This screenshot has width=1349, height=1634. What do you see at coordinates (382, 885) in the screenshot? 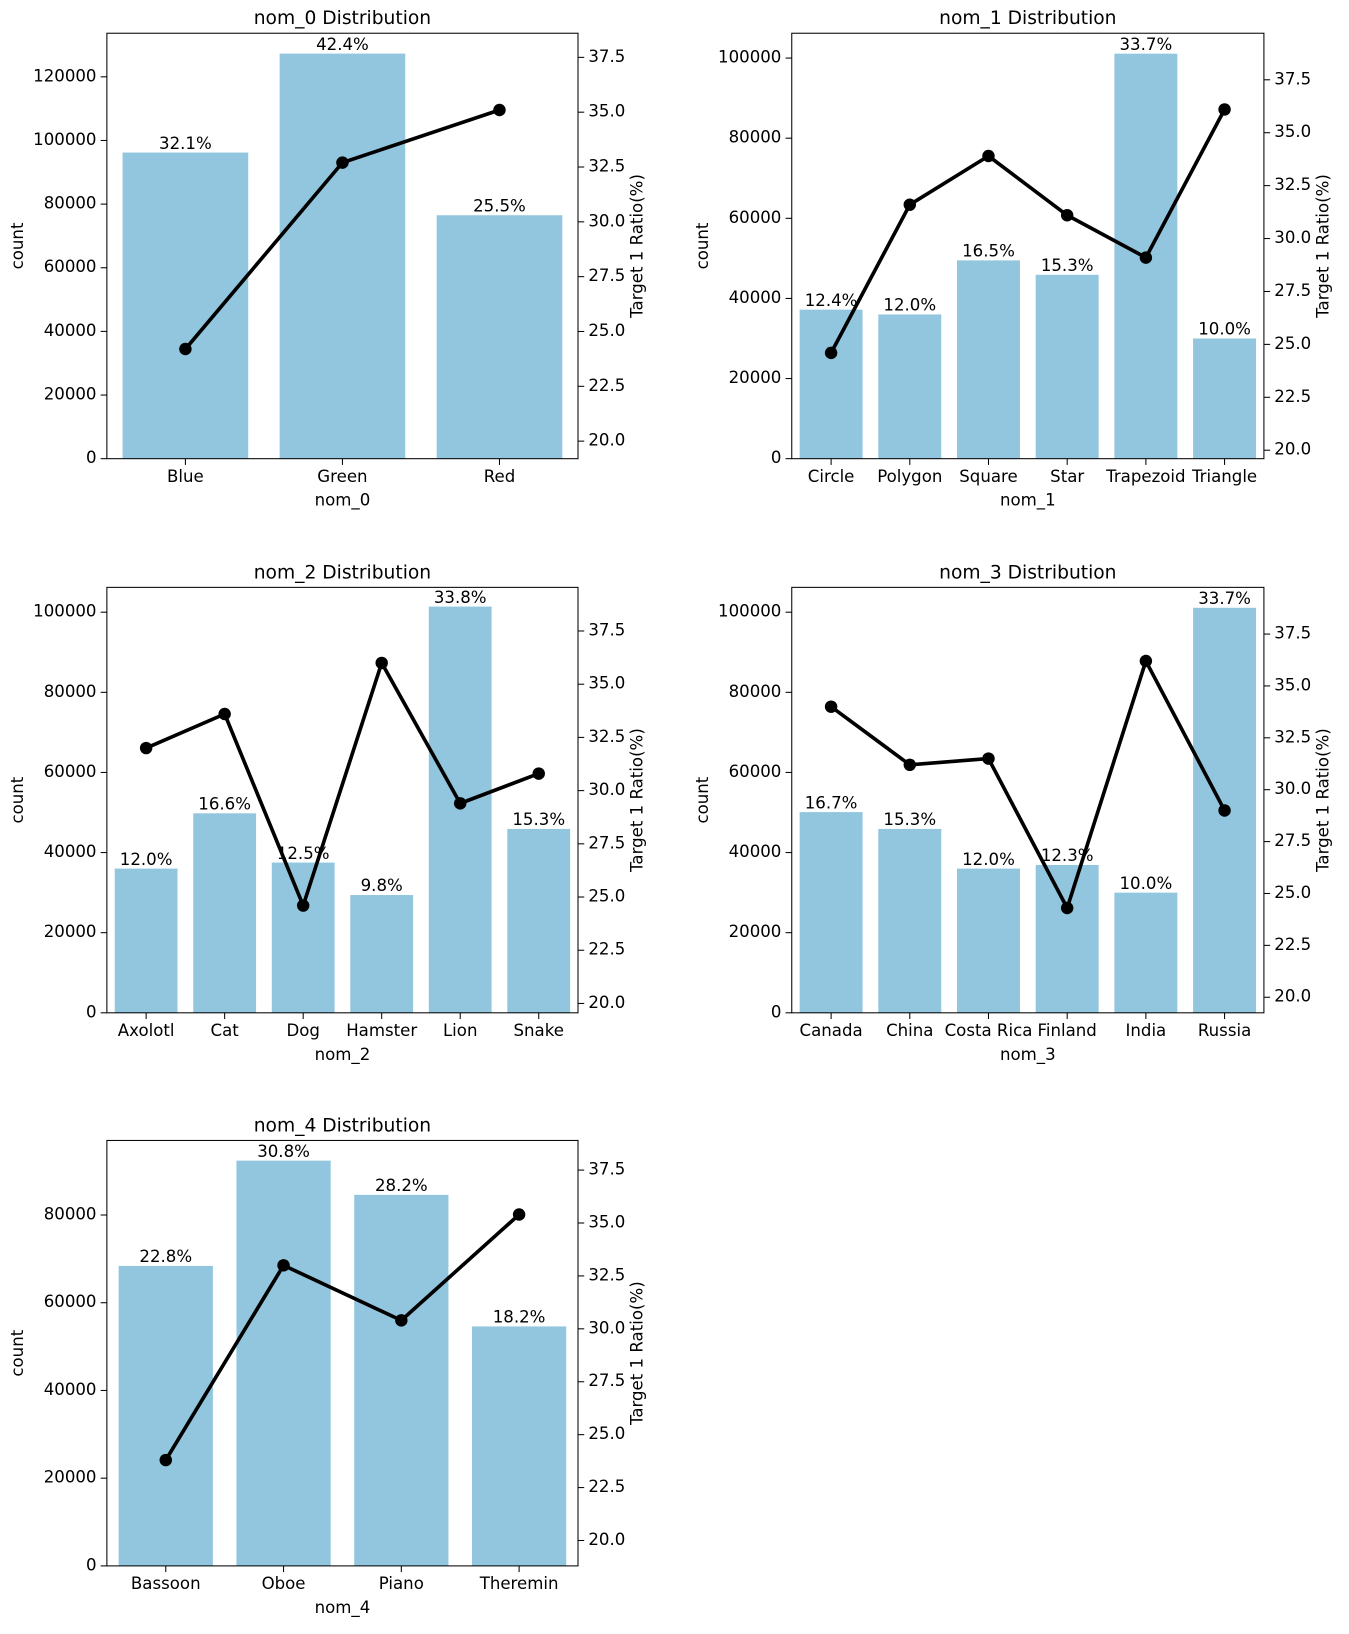
I see `share-label: 9.8%` at bounding box center [382, 885].